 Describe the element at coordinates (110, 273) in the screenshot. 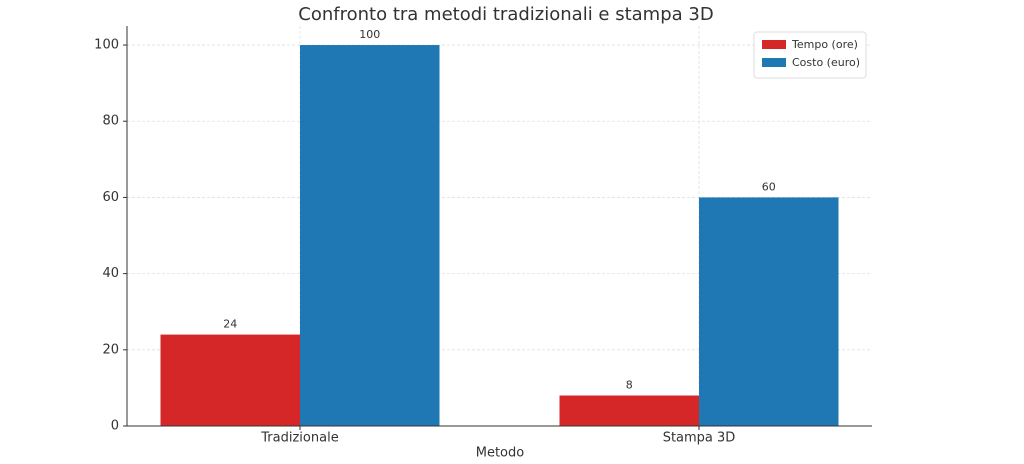

I see `y-tick-label: 40` at that location.